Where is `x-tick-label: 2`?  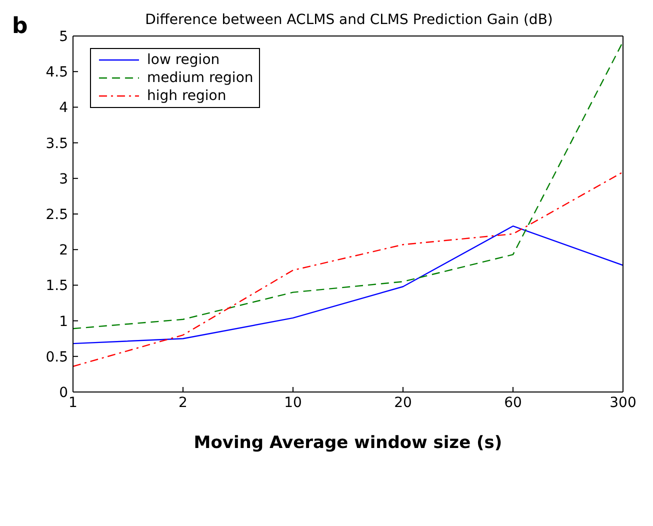
x-tick-label: 2 is located at coordinates (183, 402).